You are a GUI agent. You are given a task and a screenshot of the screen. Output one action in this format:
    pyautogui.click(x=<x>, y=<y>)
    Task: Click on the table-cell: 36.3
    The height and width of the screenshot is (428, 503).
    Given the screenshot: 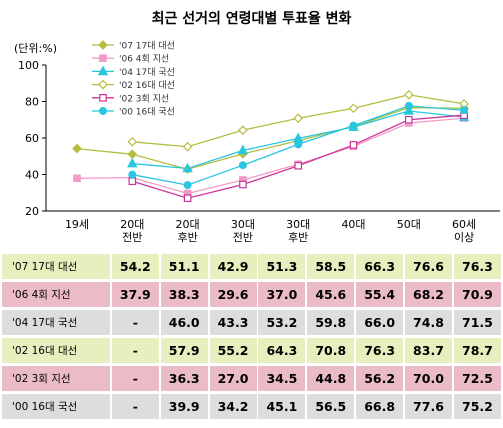 What is the action you would take?
    pyautogui.click(x=184, y=378)
    